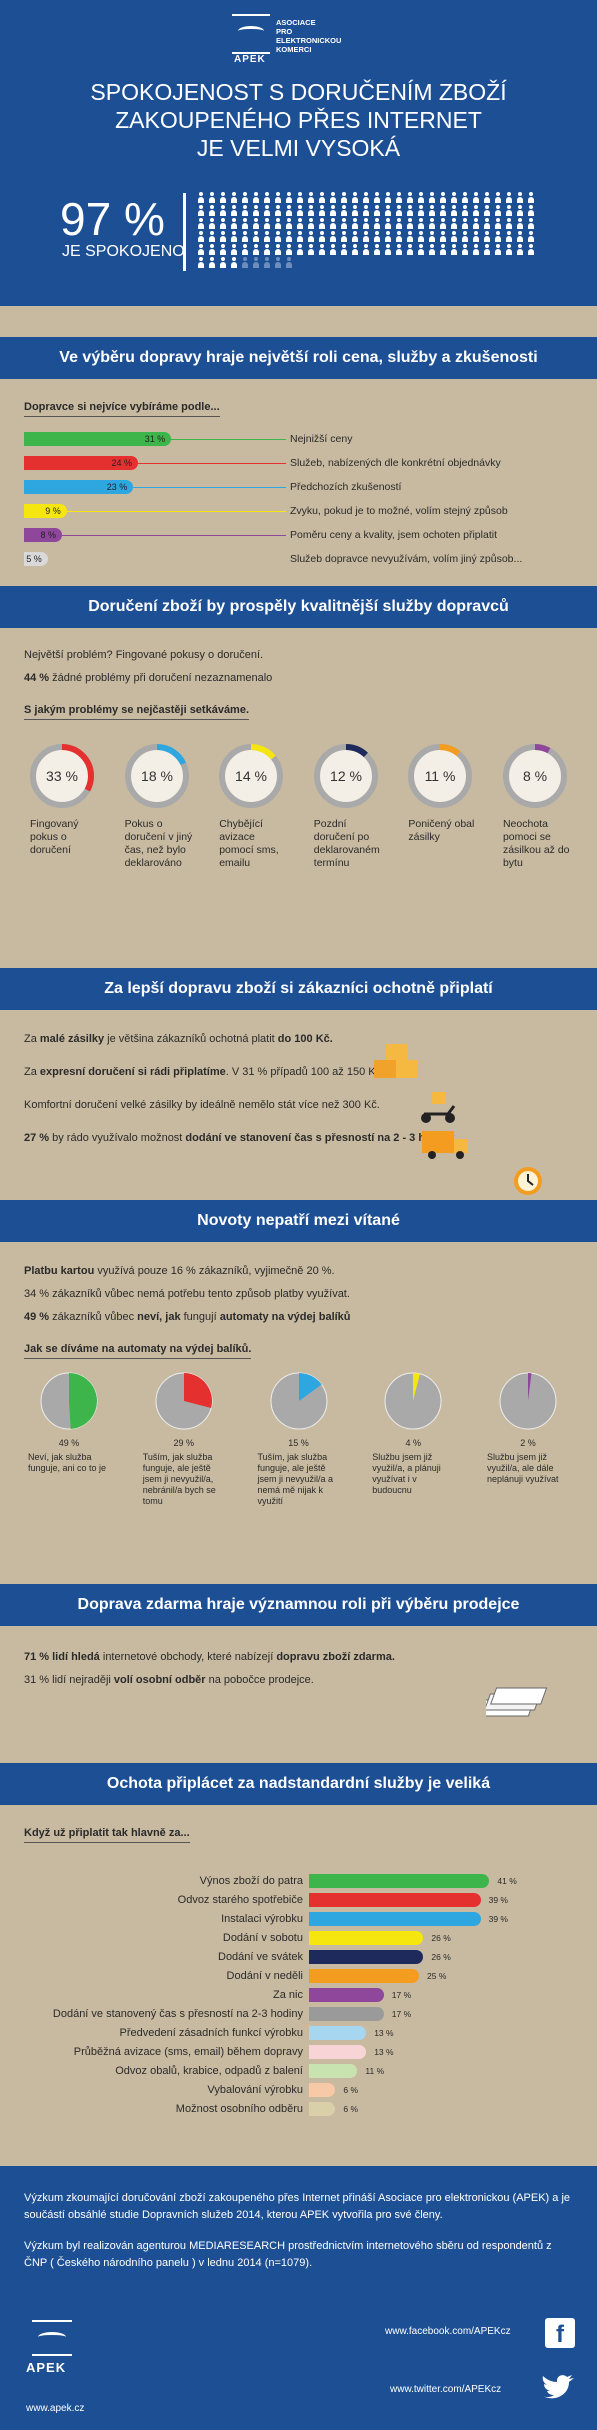  What do you see at coordinates (560, 2333) in the screenshot?
I see `facebook-icon: f` at bounding box center [560, 2333].